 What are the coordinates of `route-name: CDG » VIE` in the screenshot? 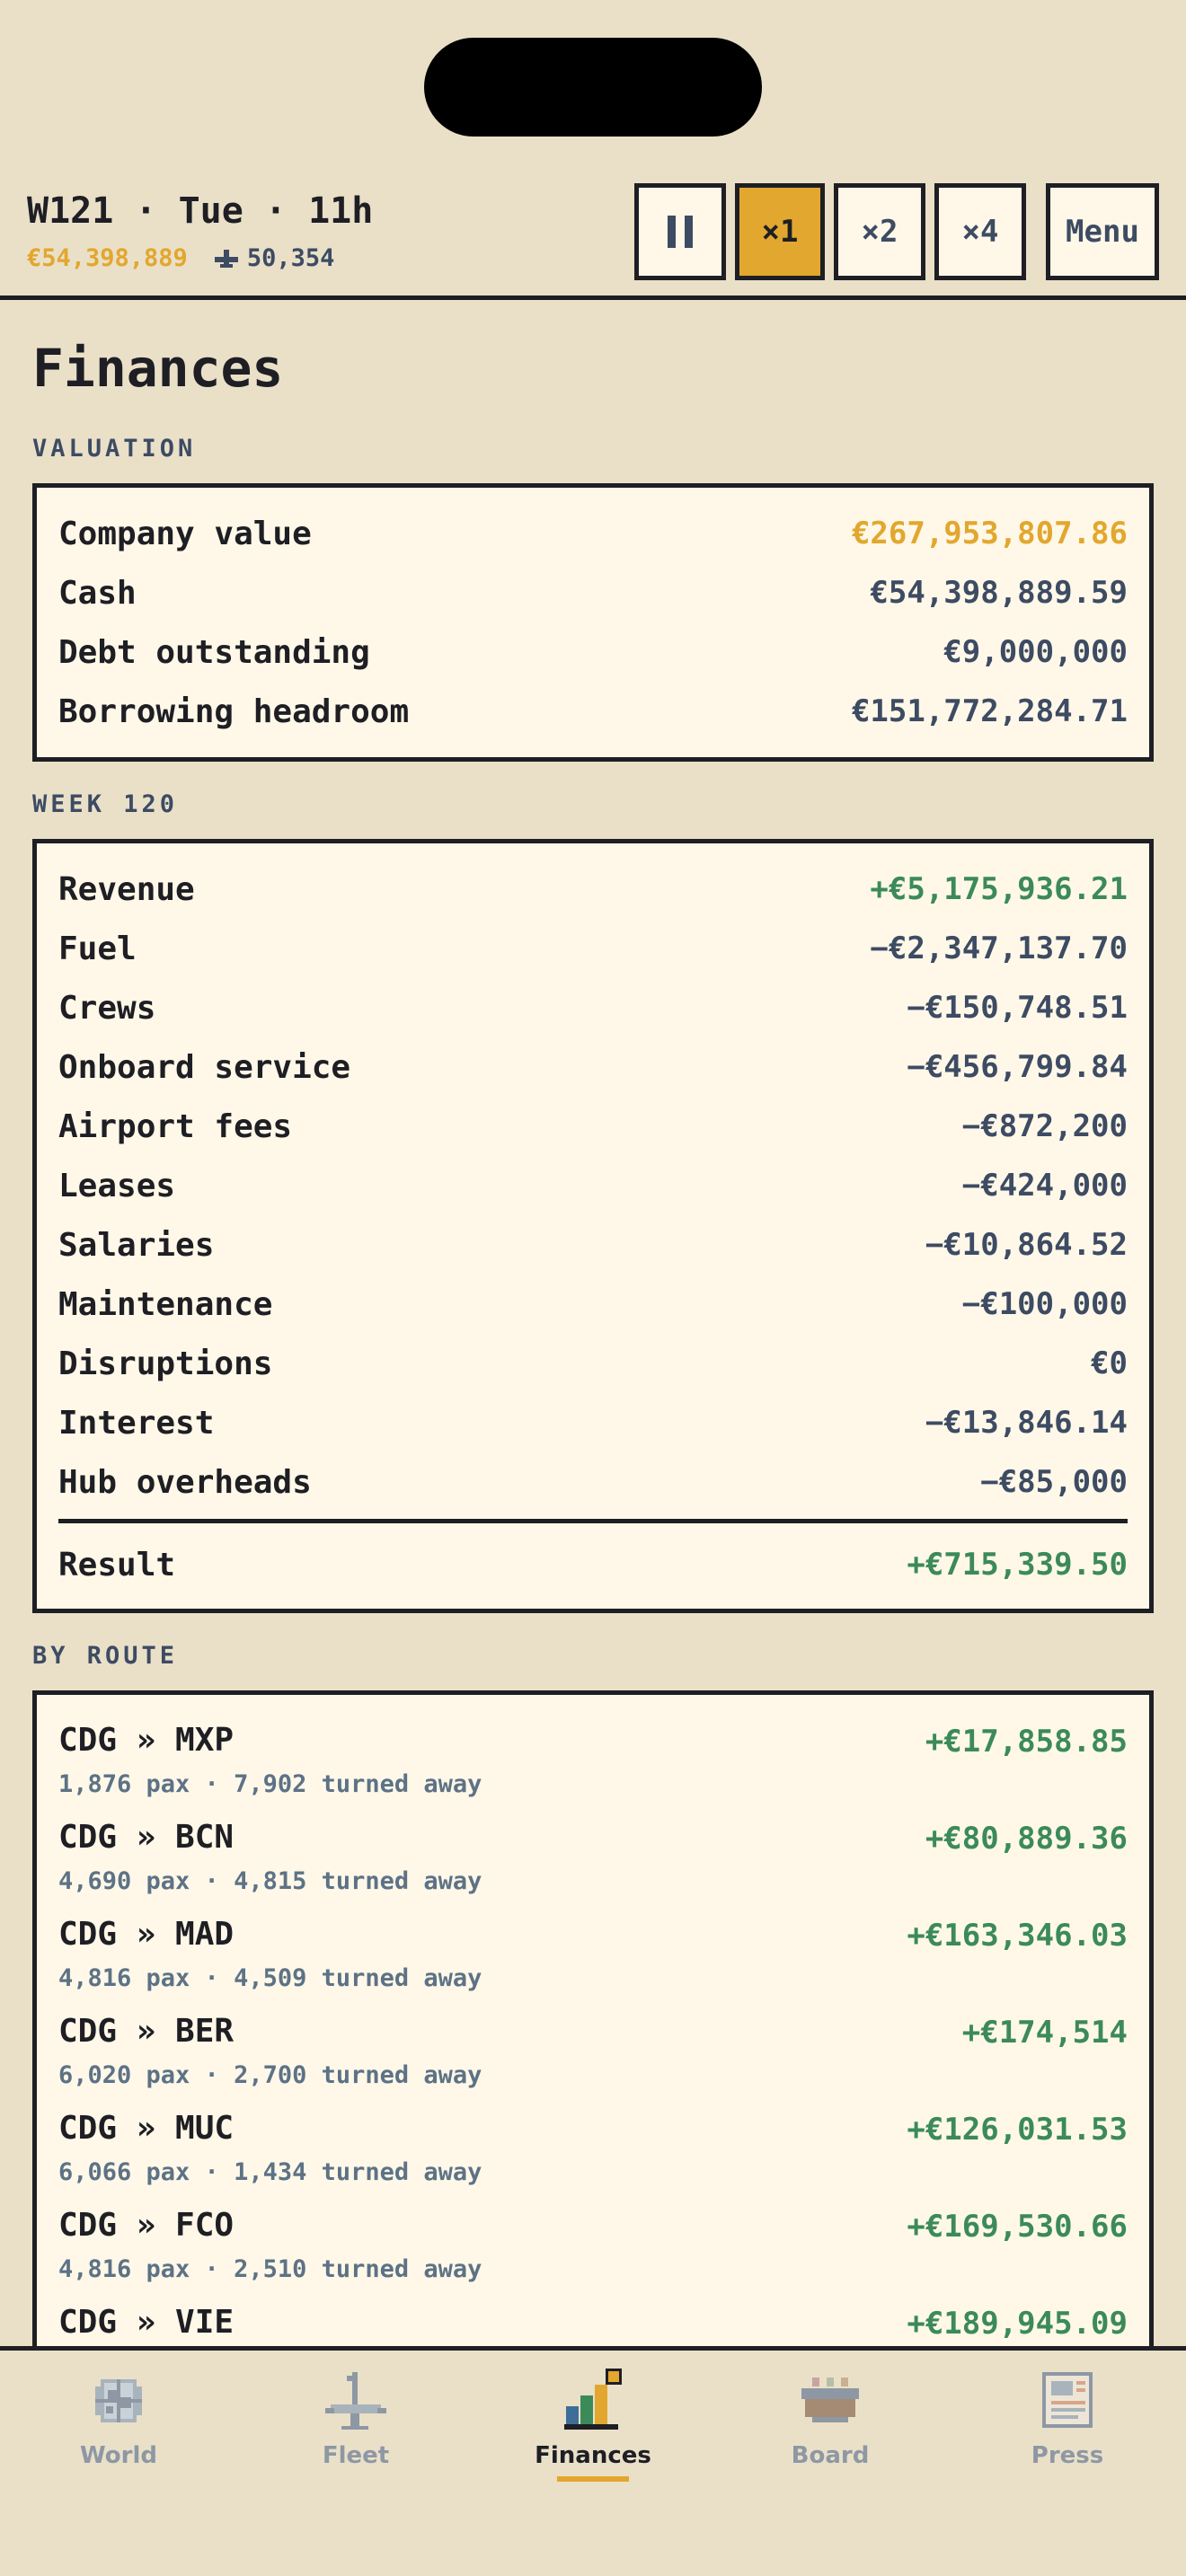 It's located at (146, 2322).